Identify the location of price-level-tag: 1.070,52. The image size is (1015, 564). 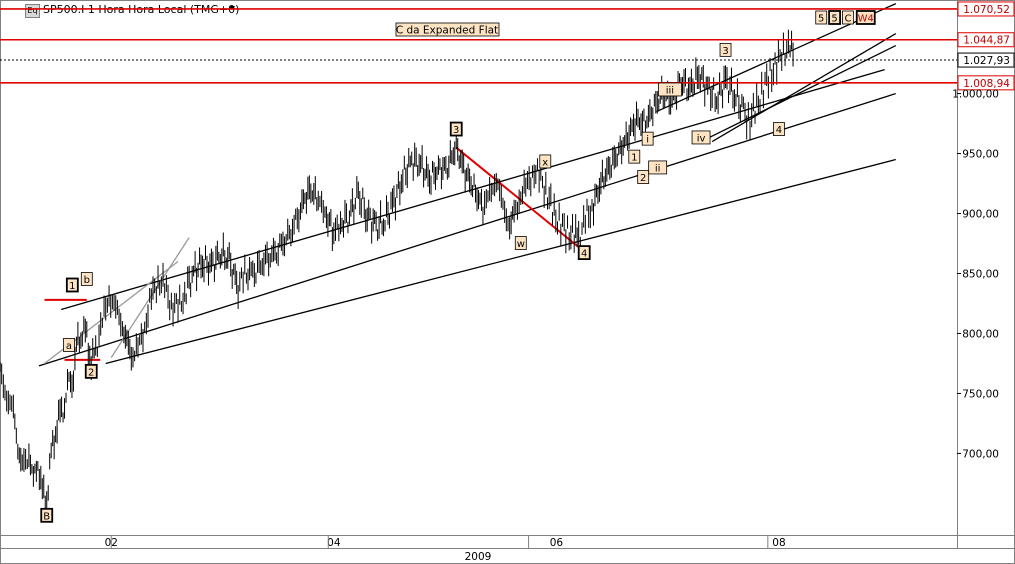
(986, 9).